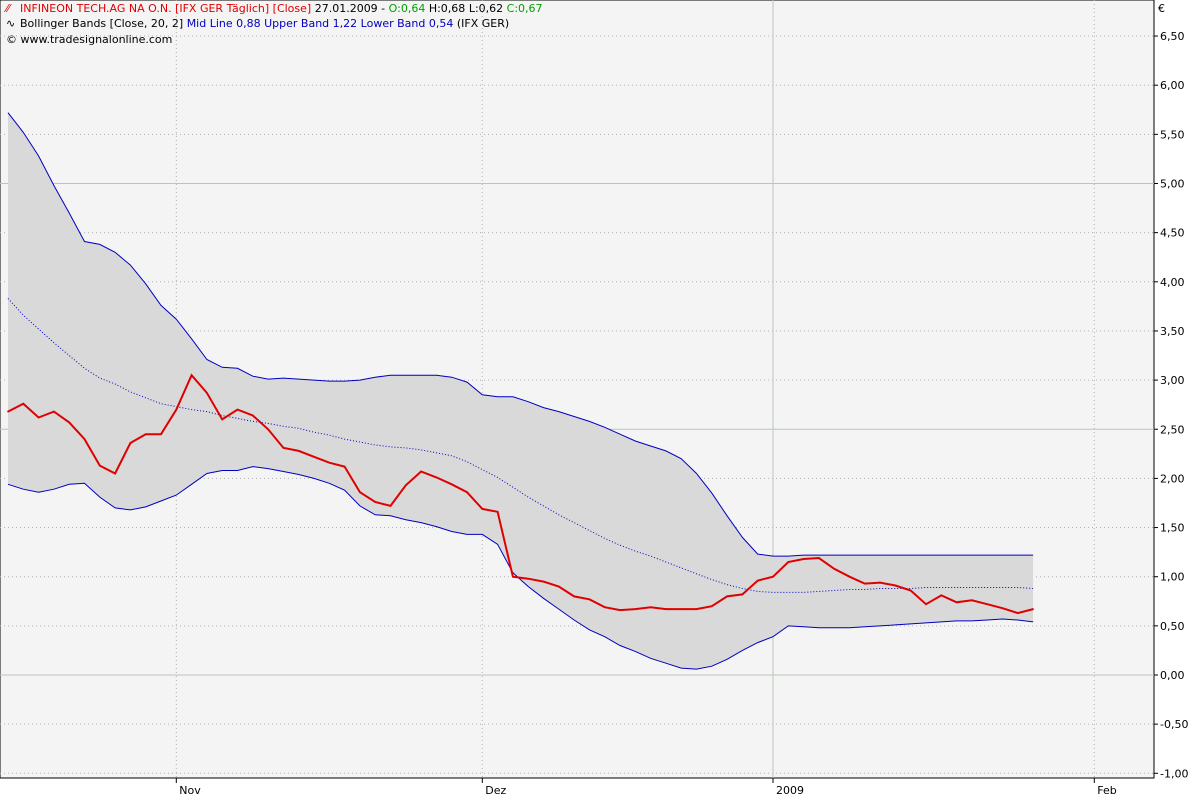 Image resolution: width=1200 pixels, height=800 pixels. Describe the element at coordinates (1172, 478) in the screenshot. I see `y-tick-label: 2,00` at that location.